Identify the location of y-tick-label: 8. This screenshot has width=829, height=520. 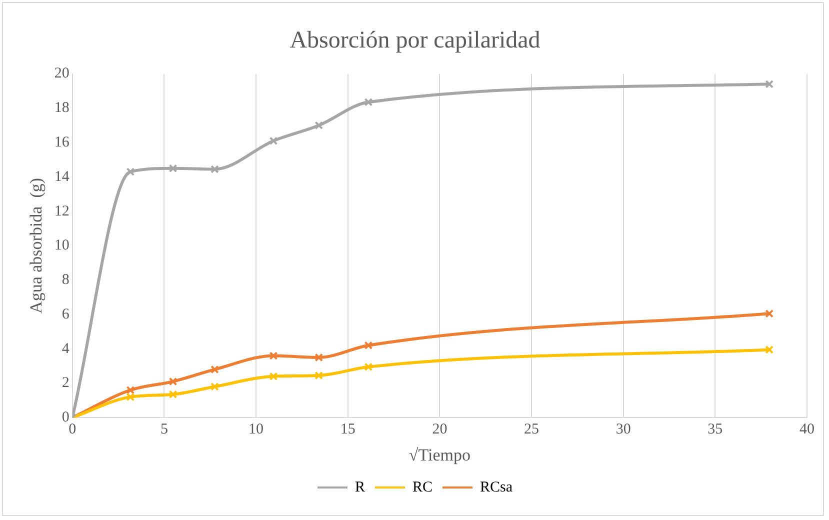
(66, 280).